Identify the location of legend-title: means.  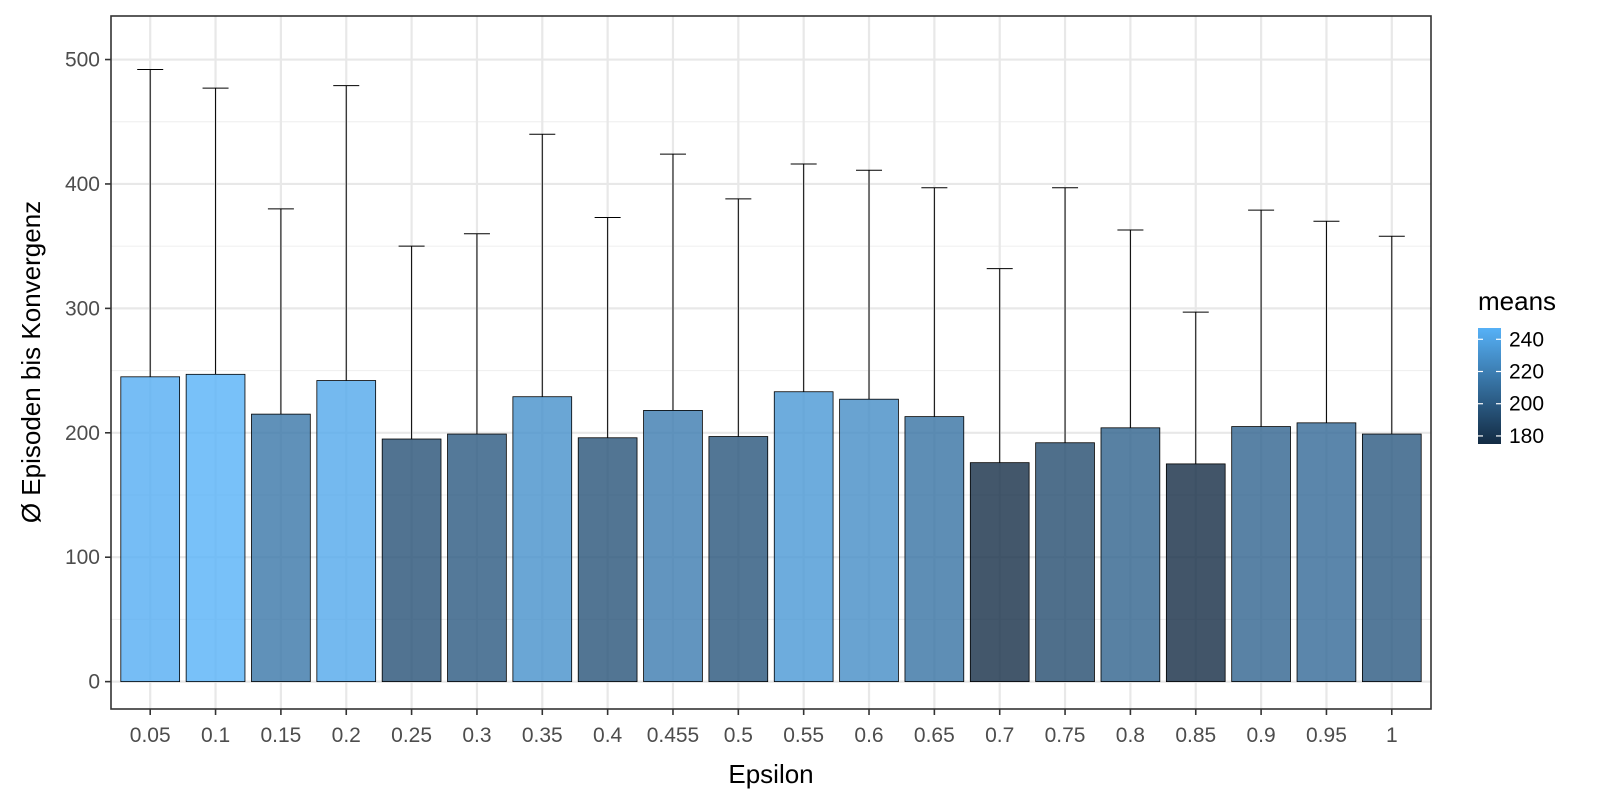
(1517, 301).